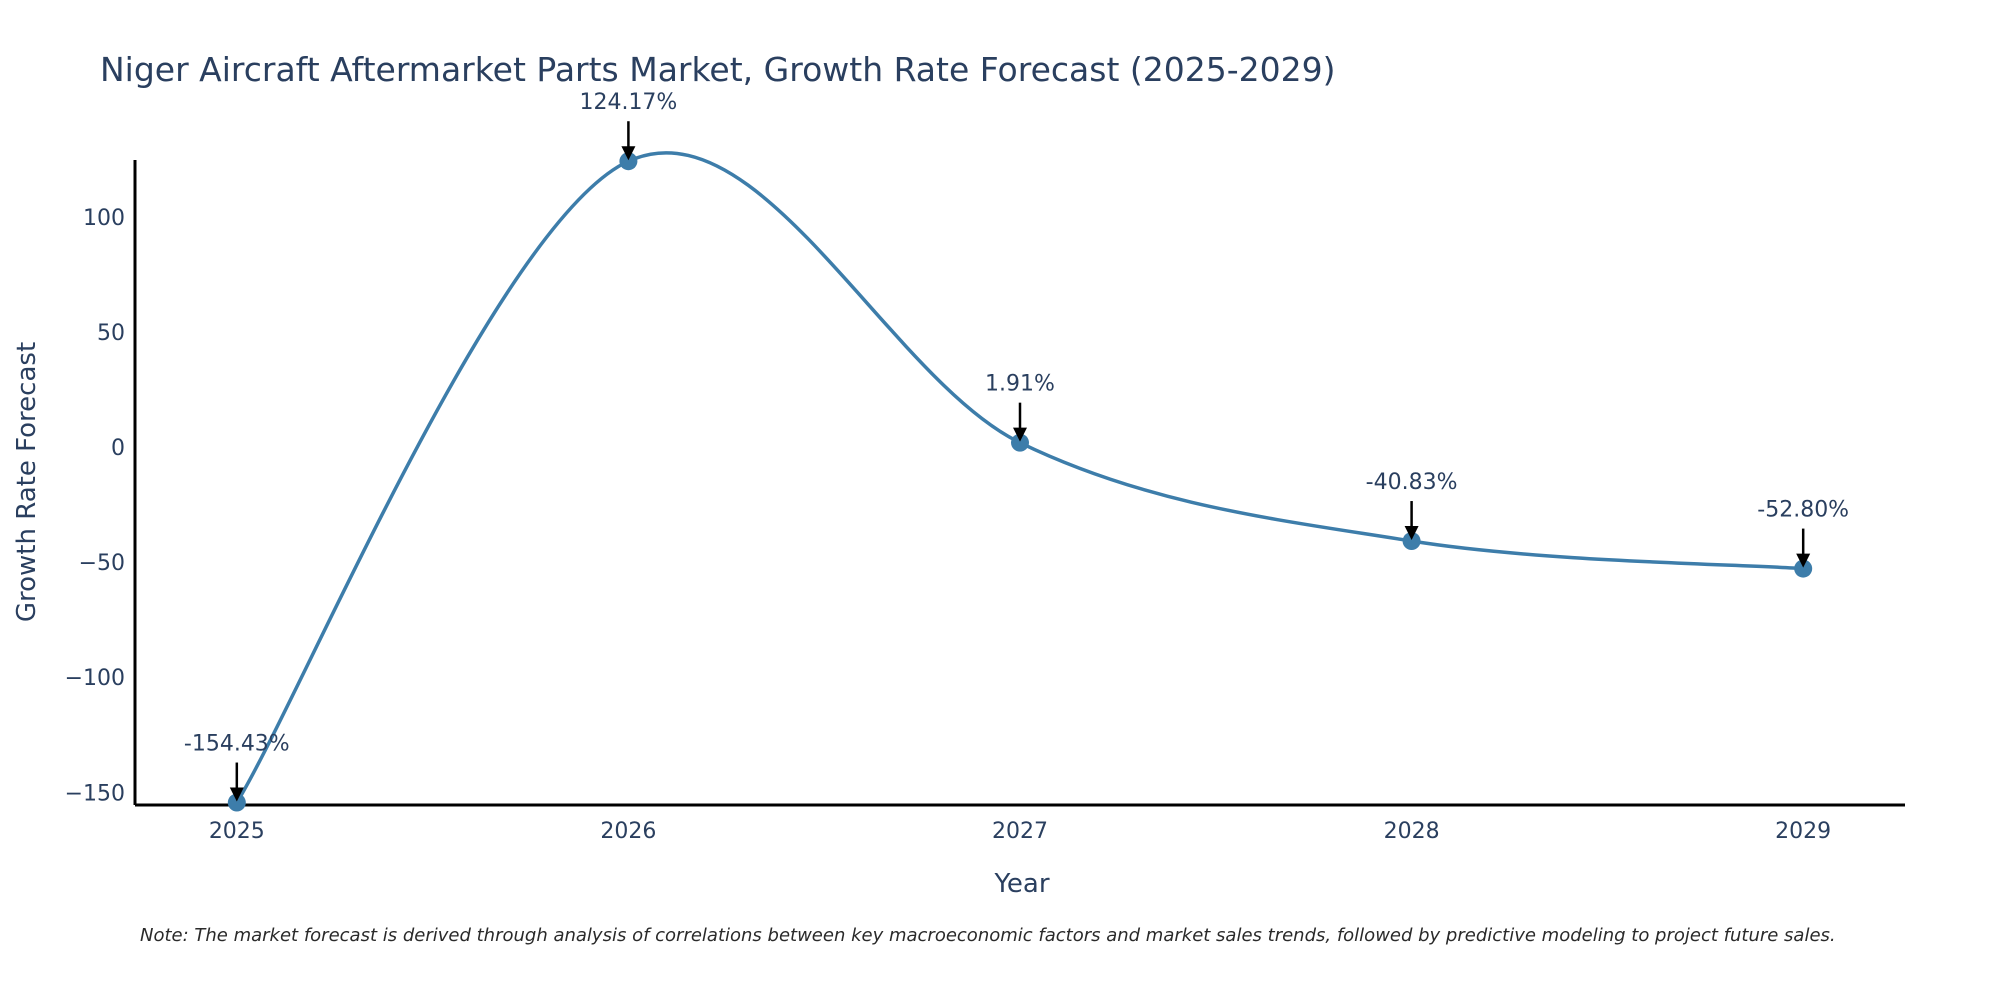 This screenshot has width=2000, height=1000. What do you see at coordinates (1021, 884) in the screenshot?
I see `x-axis-title: Year` at bounding box center [1021, 884].